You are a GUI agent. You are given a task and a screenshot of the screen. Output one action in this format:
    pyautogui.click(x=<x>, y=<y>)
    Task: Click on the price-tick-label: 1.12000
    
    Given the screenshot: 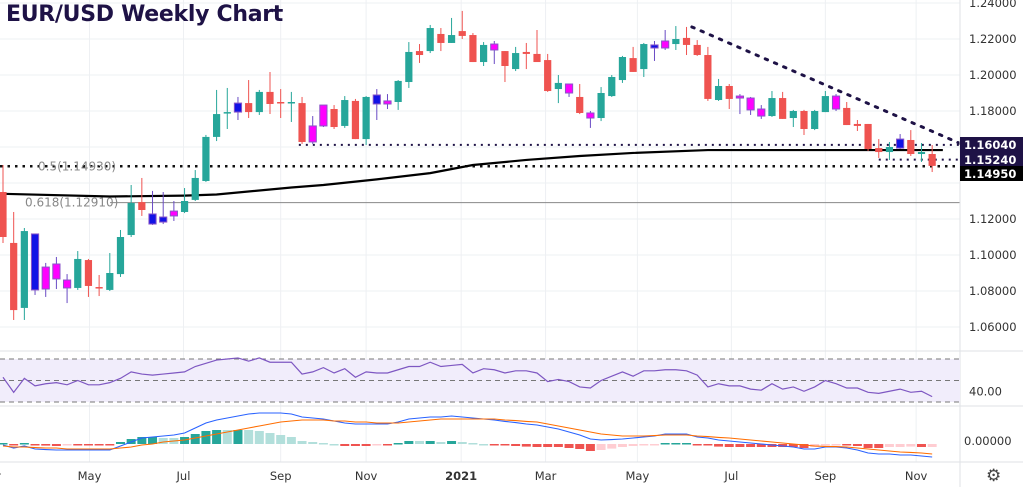 What is the action you would take?
    pyautogui.click(x=993, y=219)
    